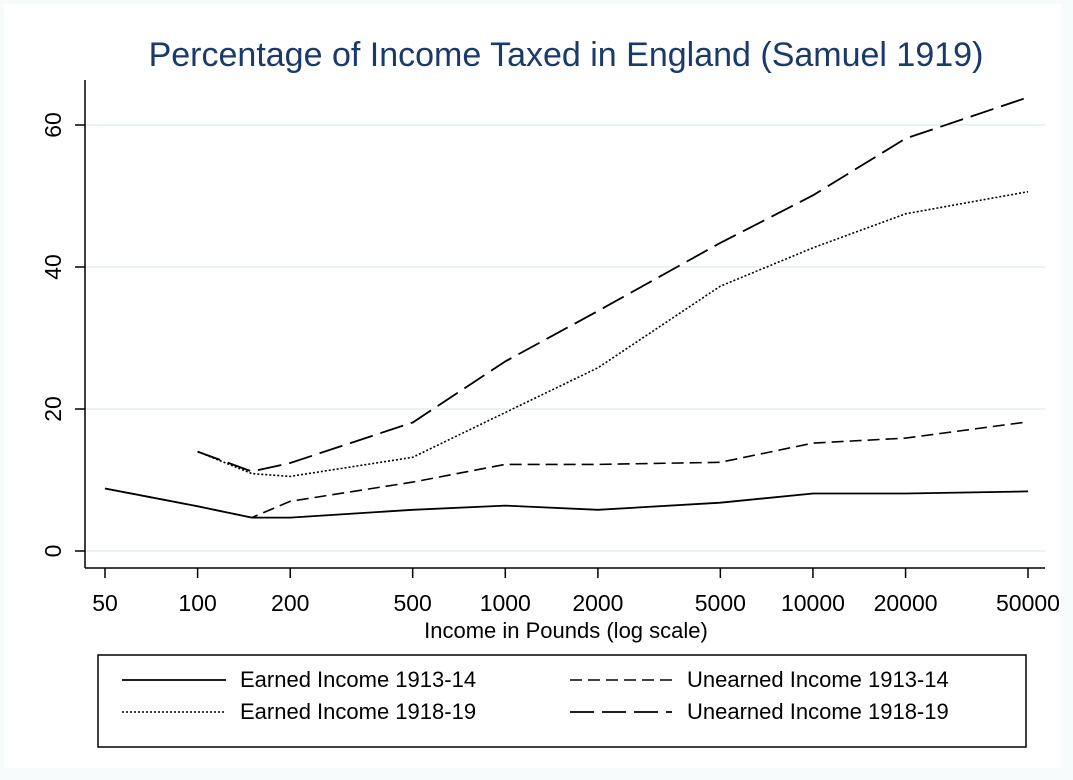 Image resolution: width=1073 pixels, height=780 pixels. What do you see at coordinates (597, 603) in the screenshot?
I see `x-tick-label: 2000` at bounding box center [597, 603].